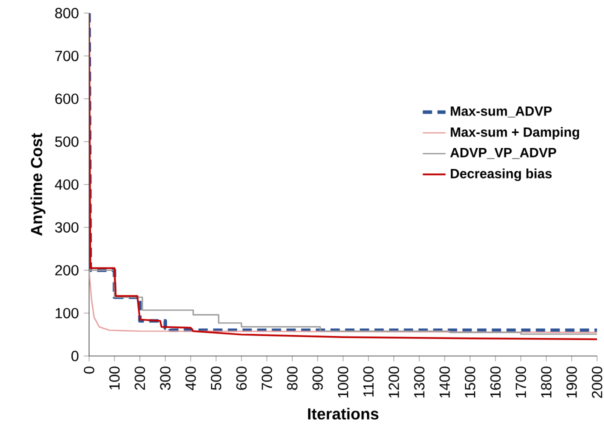  Describe the element at coordinates (419, 382) in the screenshot. I see `x-tick-label: 1300` at that location.